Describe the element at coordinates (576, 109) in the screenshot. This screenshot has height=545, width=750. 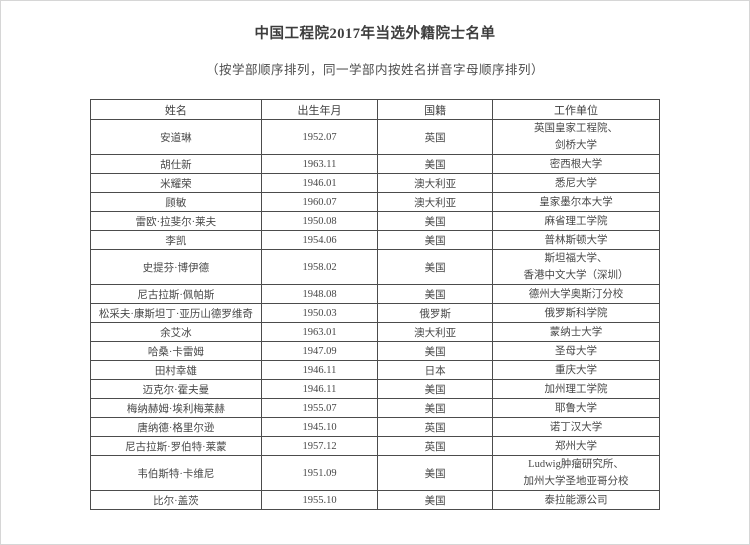
I see `column-header: 工作单位` at that location.